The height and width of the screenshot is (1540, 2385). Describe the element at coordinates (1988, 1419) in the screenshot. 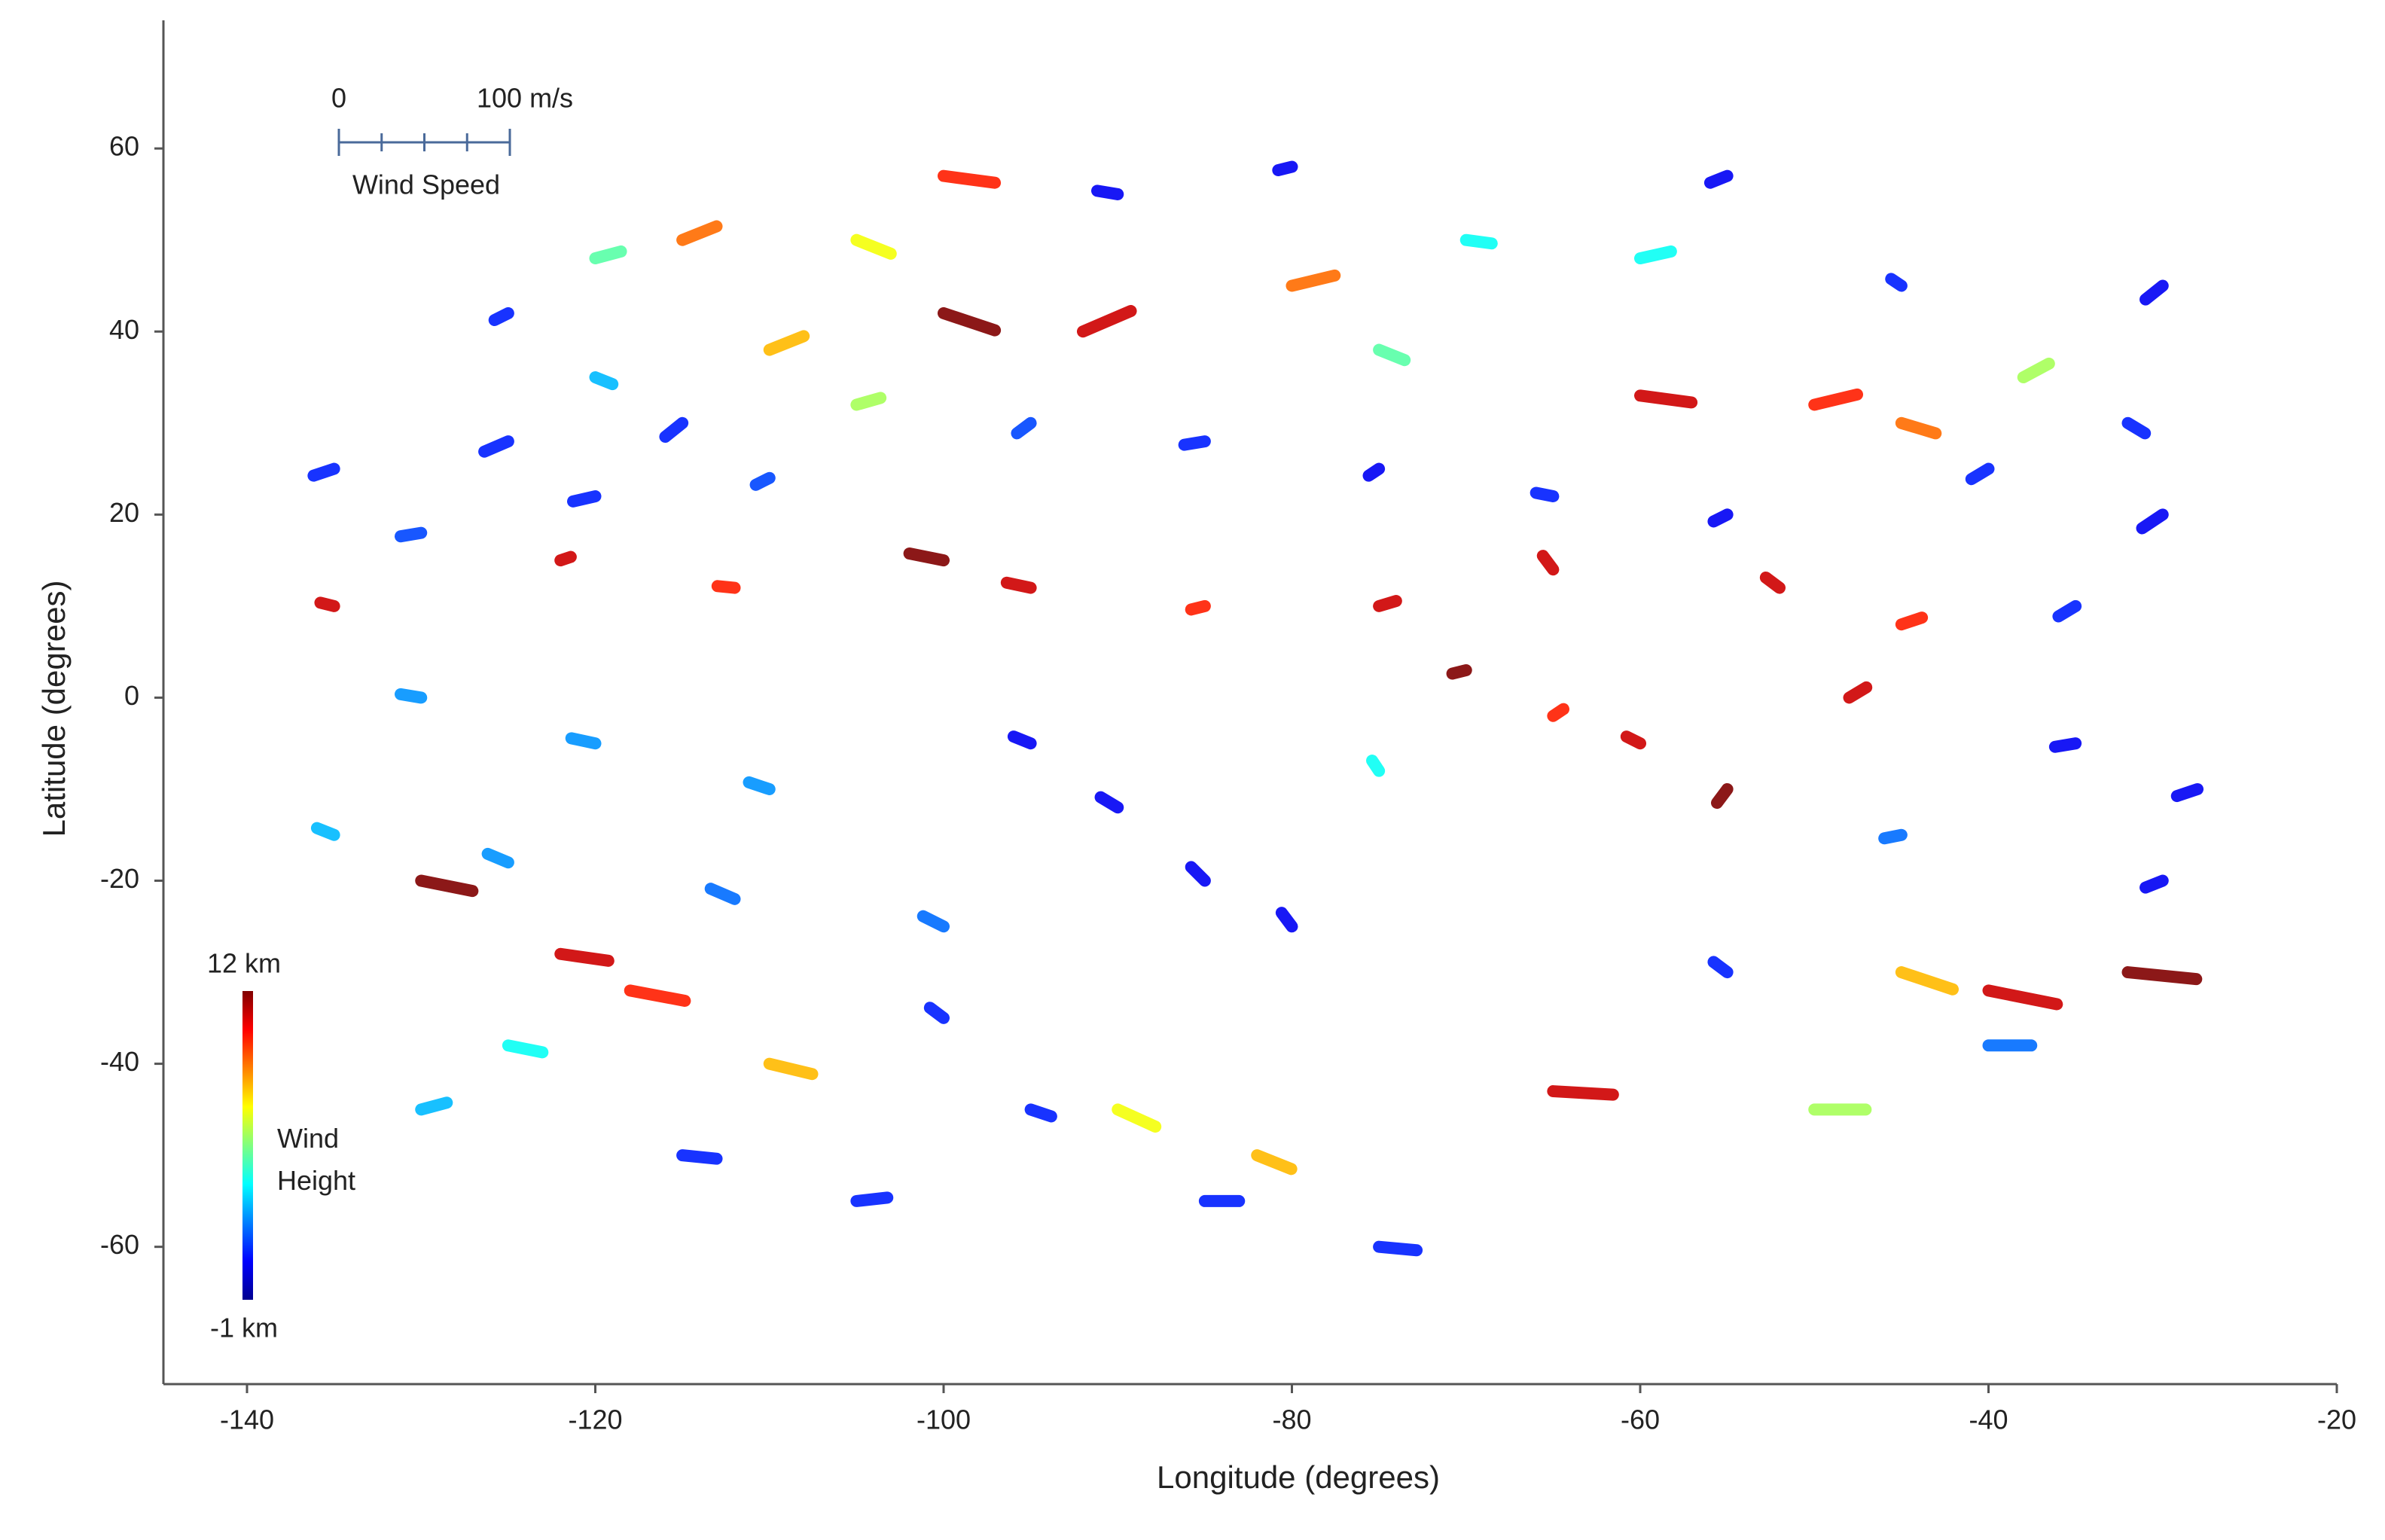

I see `x-tick-label: -40` at that location.